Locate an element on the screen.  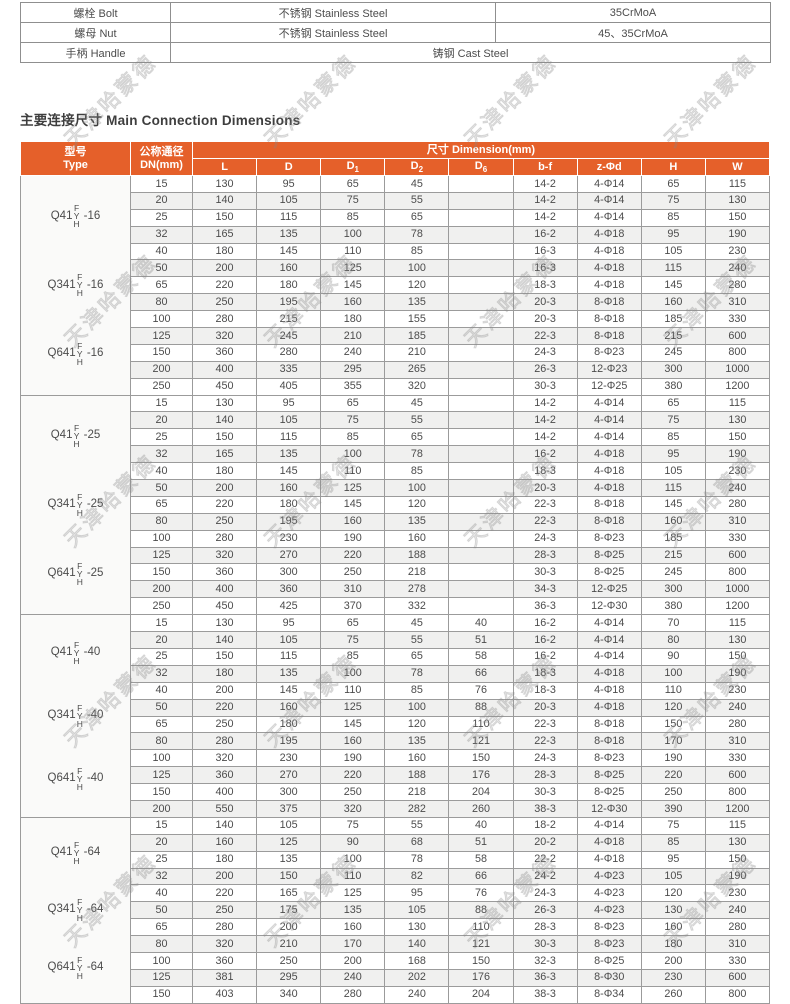
dimension-row: 20 140 105 75 55 51 16-2 4-Φ14 80 130 is located at coordinates (396, 640).